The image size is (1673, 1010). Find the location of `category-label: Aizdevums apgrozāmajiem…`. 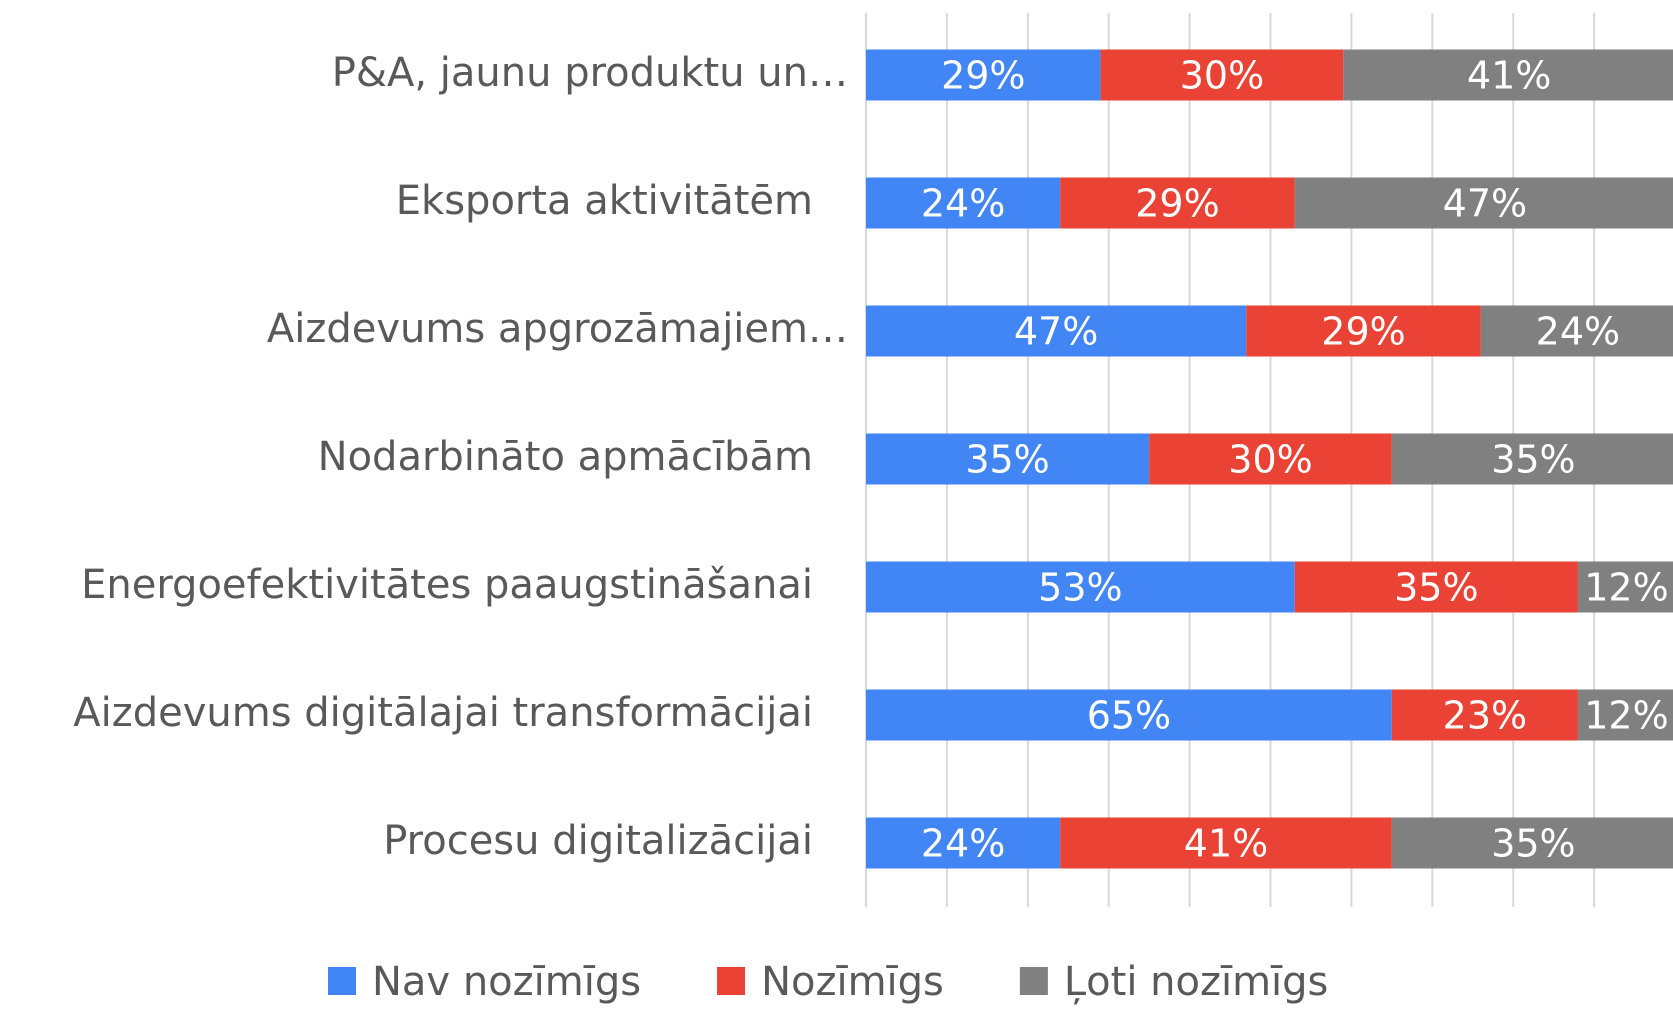

category-label: Aizdevums apgrozāmajiem… is located at coordinates (557, 329).